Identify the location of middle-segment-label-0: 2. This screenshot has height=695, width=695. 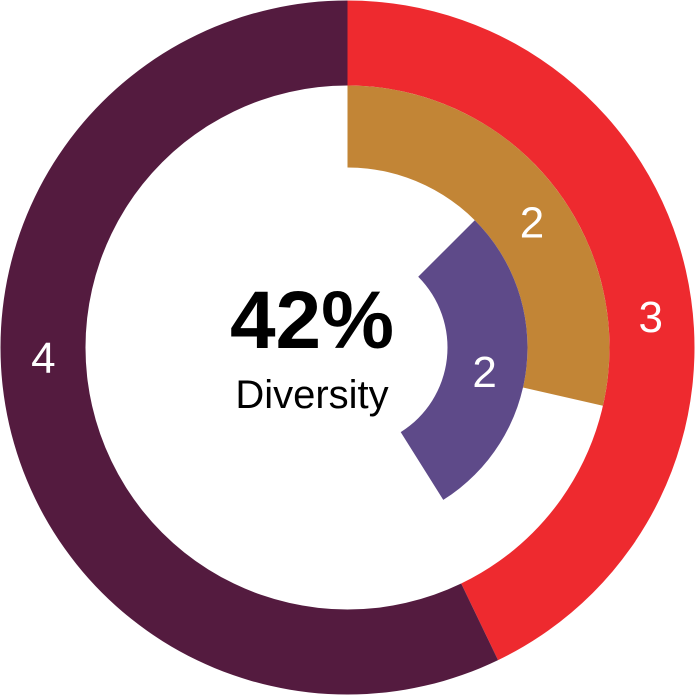
(532, 222).